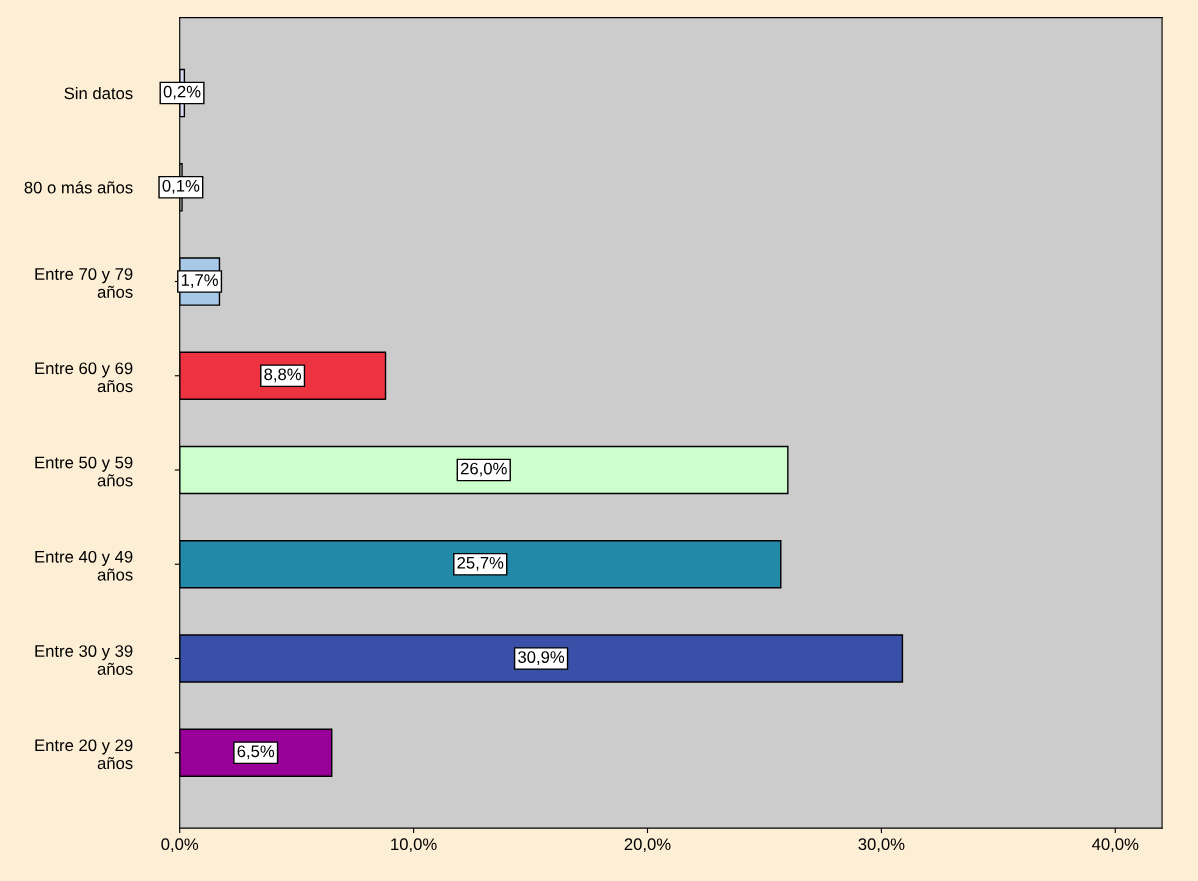  I want to click on data-label: 6,5%, so click(256, 752).